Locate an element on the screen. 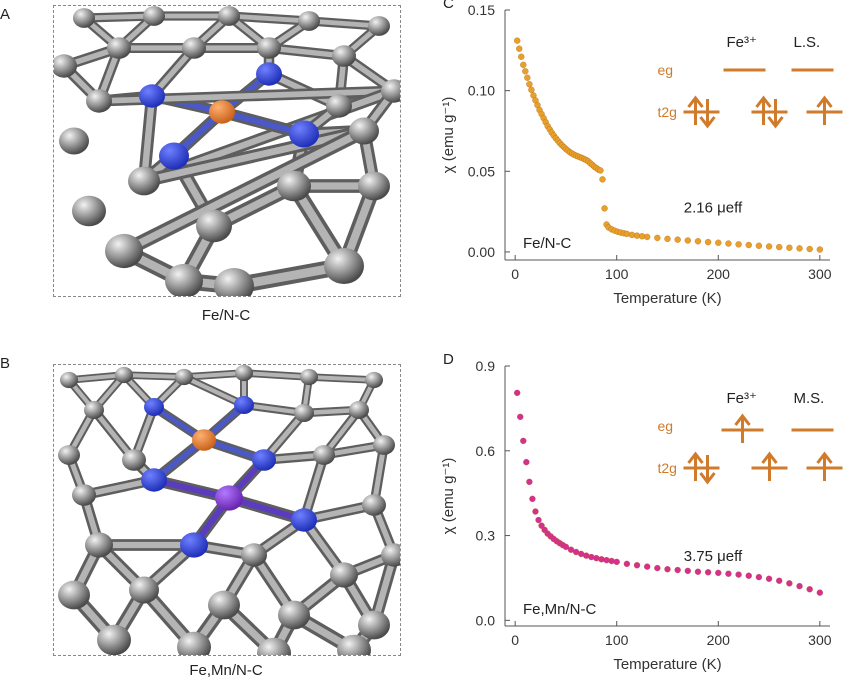 The image size is (864, 683). y-tick-label: 0.00 is located at coordinates (481, 252).